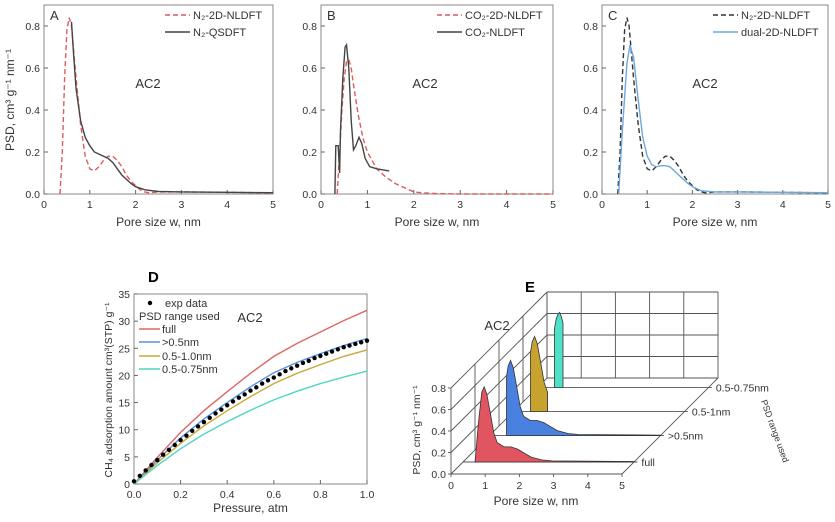 The width and height of the screenshot is (835, 522). I want to click on legend-label: N₂-2D-NLDFT, so click(227, 16).